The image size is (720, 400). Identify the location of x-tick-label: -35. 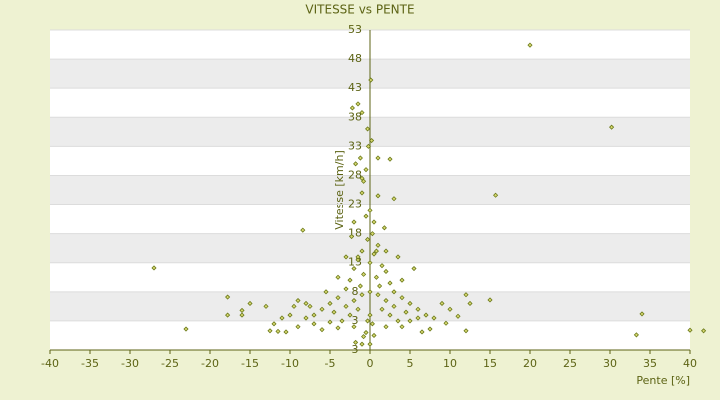
(90, 363).